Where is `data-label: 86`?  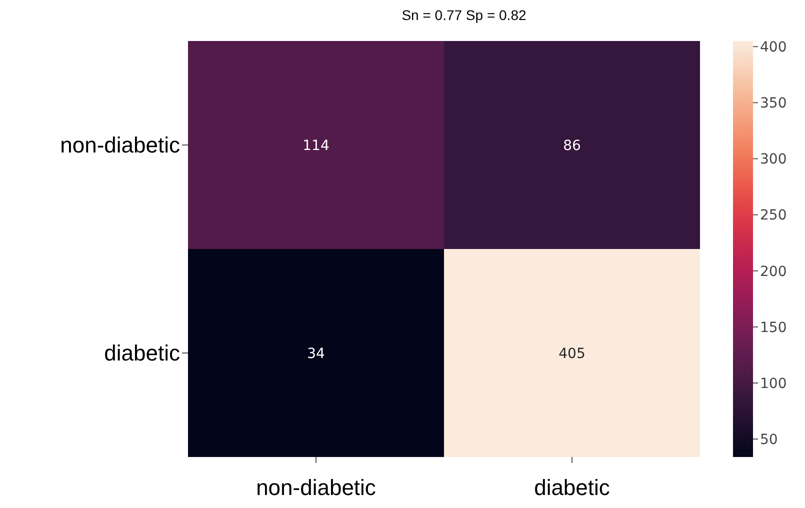 data-label: 86 is located at coordinates (572, 146).